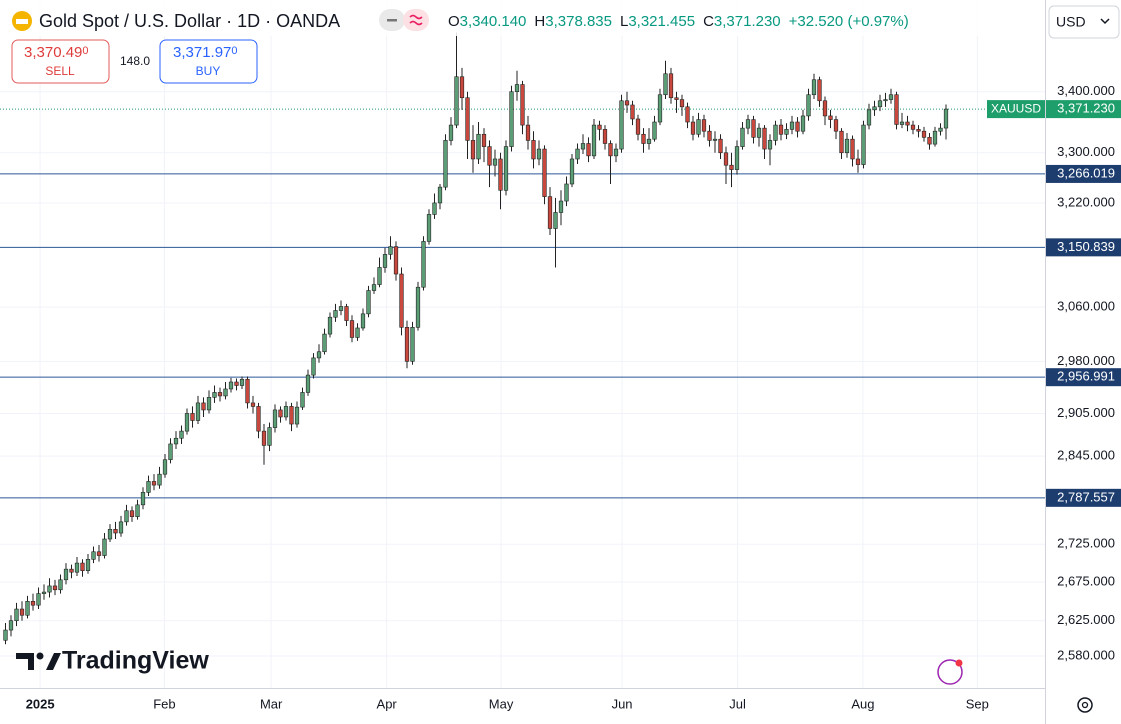 This screenshot has height=724, width=1121. Describe the element at coordinates (747, 21) in the screenshot. I see `ohlc-value: 3,371.230` at that location.